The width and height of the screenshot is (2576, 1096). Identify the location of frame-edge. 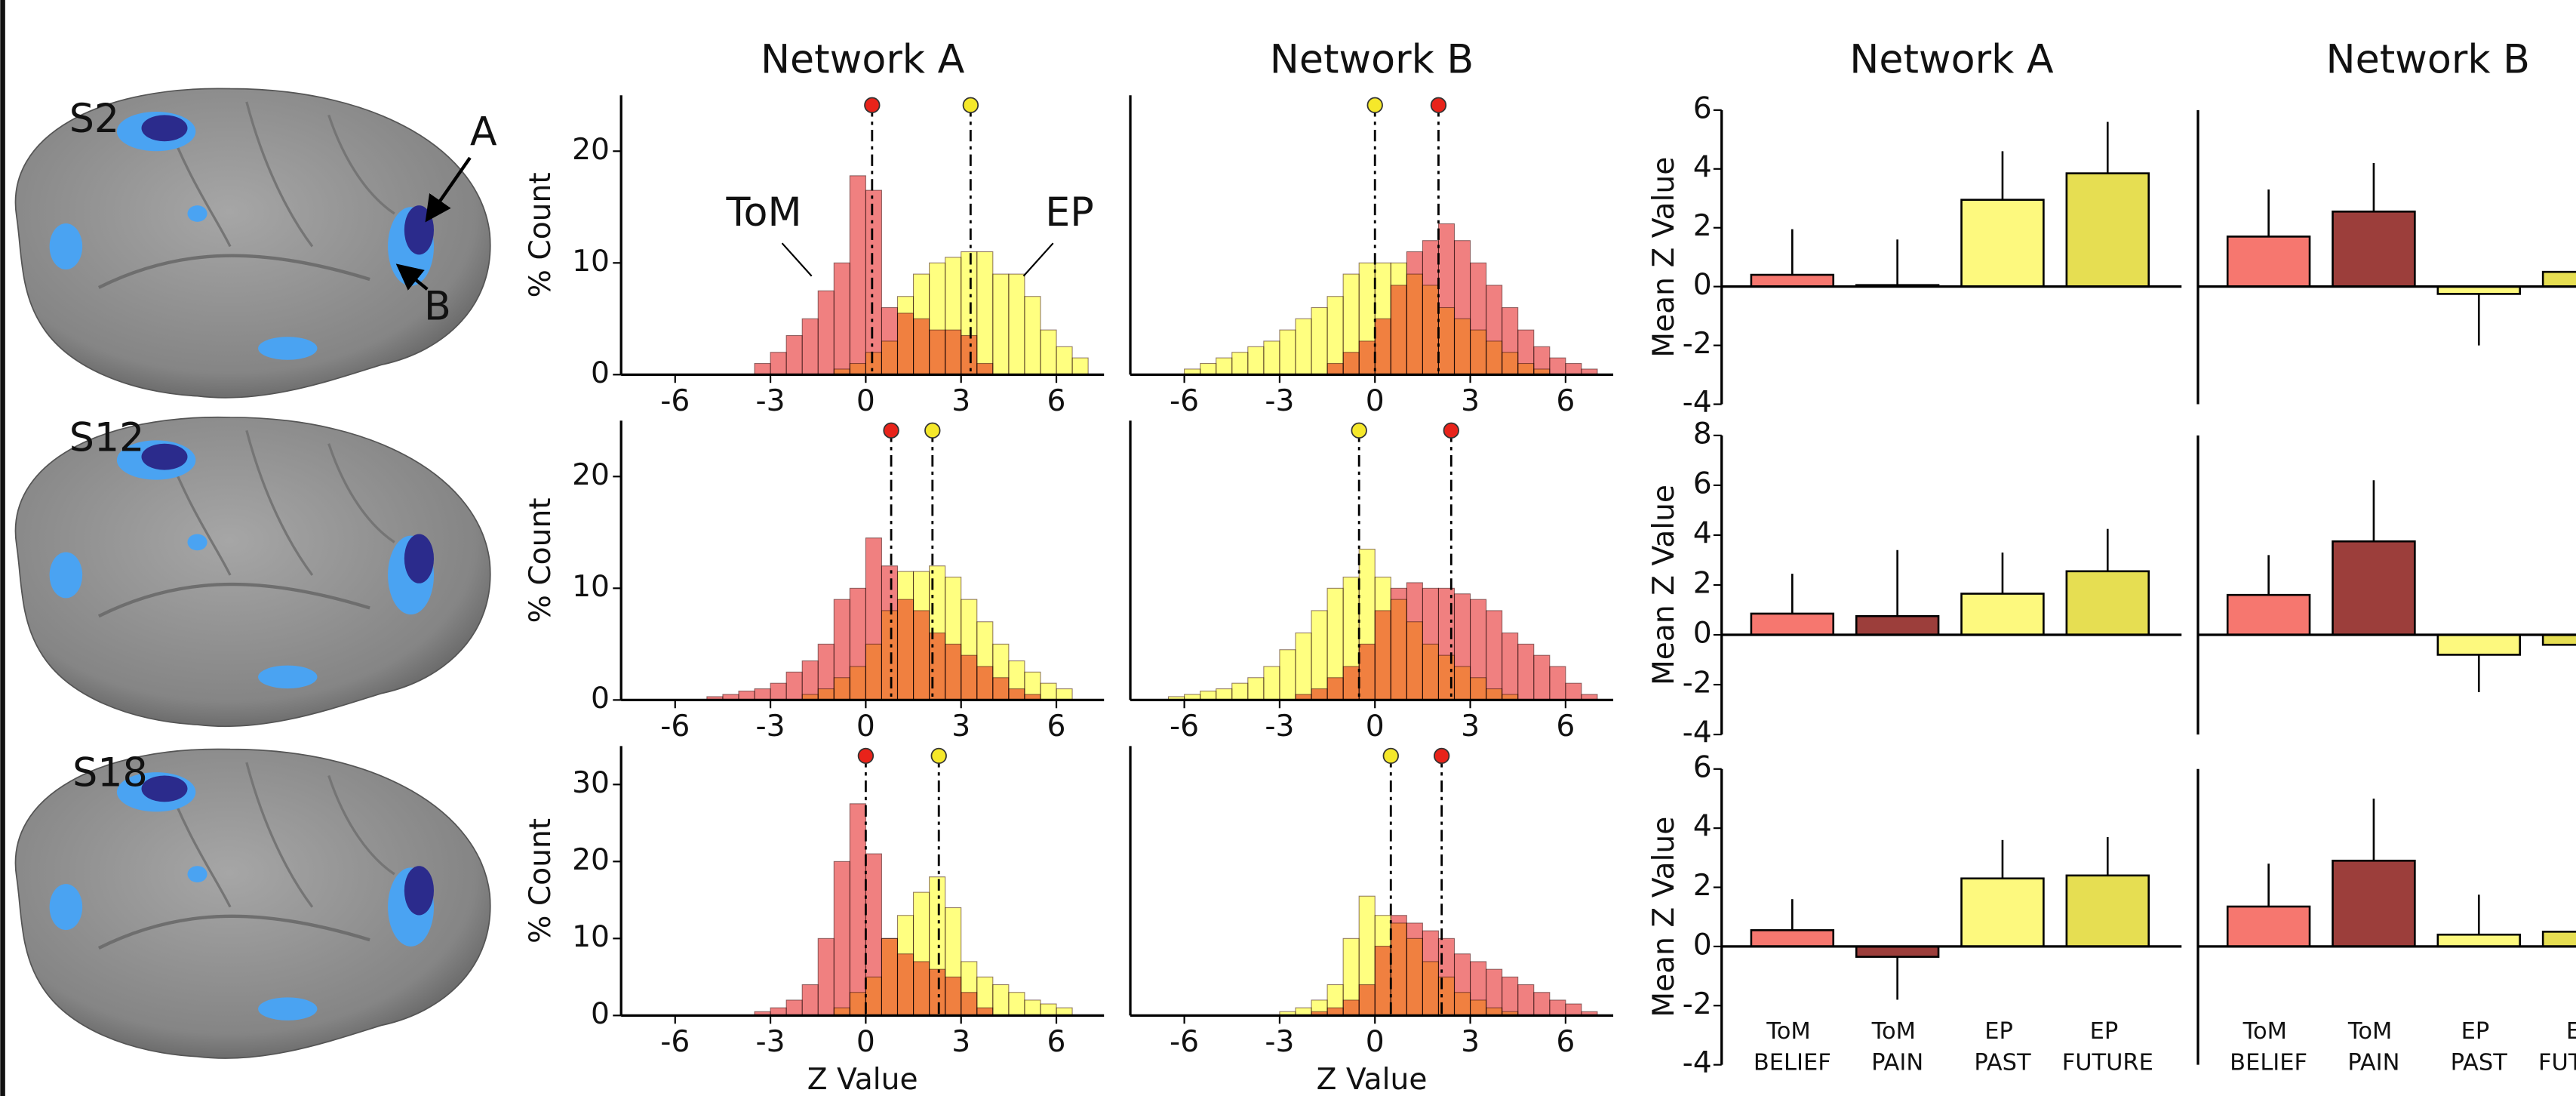
(2, 548).